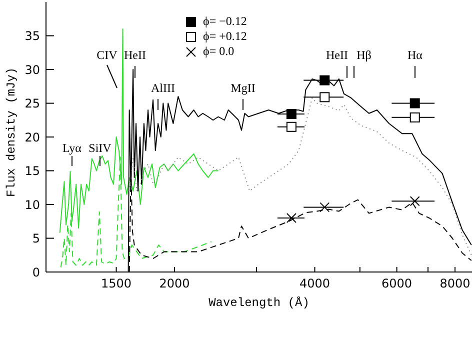 The height and width of the screenshot is (353, 474). What do you see at coordinates (32, 205) in the screenshot?
I see `y-tick-label: 10` at bounding box center [32, 205].